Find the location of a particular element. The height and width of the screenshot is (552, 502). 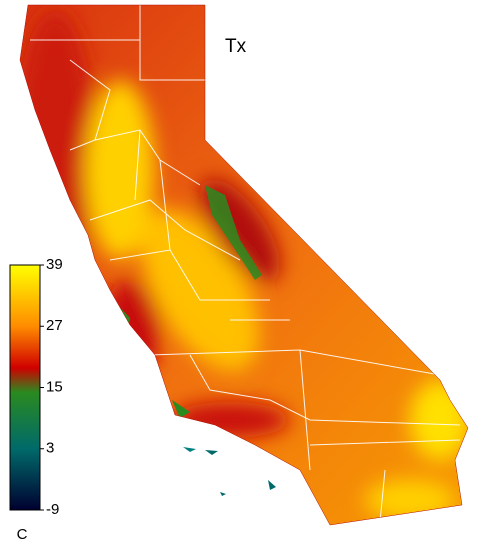

map-title: Tx is located at coordinates (236, 46).